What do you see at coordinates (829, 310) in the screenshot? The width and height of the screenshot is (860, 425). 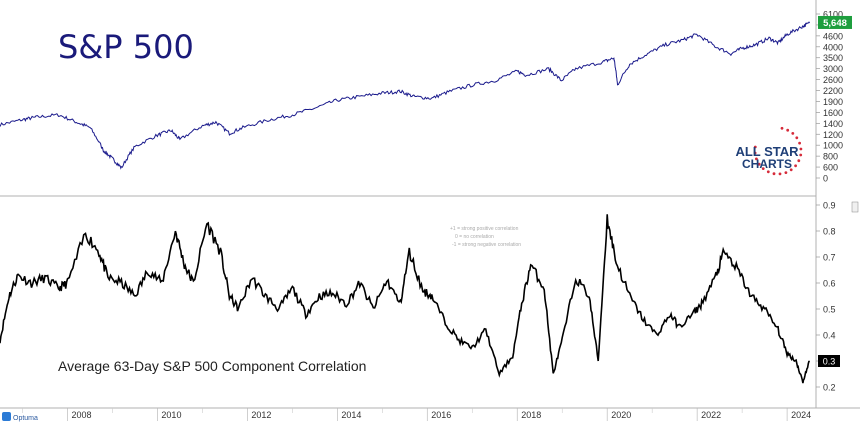 I see `bottom-y-tick-label: 0.5` at bounding box center [829, 310].